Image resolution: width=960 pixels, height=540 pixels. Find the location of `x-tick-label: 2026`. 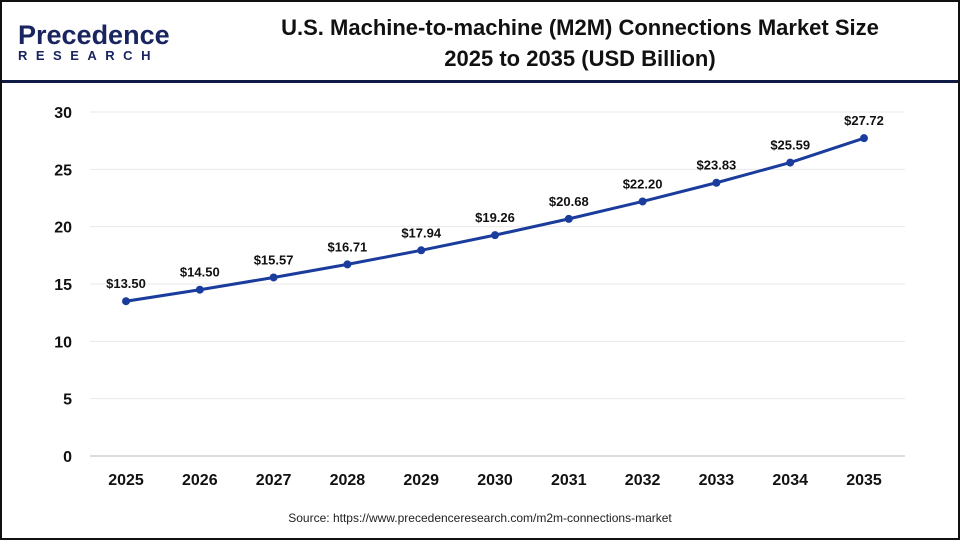

x-tick-label: 2026 is located at coordinates (200, 480).